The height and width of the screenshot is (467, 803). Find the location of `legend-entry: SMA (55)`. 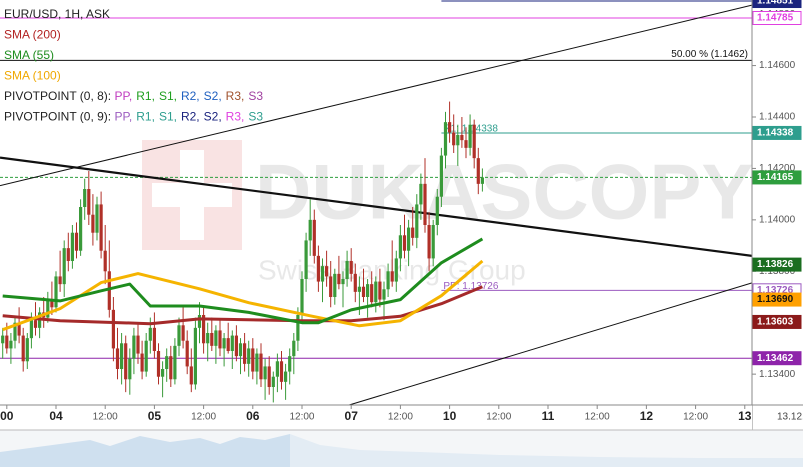

legend-entry: SMA (55) is located at coordinates (29, 55).